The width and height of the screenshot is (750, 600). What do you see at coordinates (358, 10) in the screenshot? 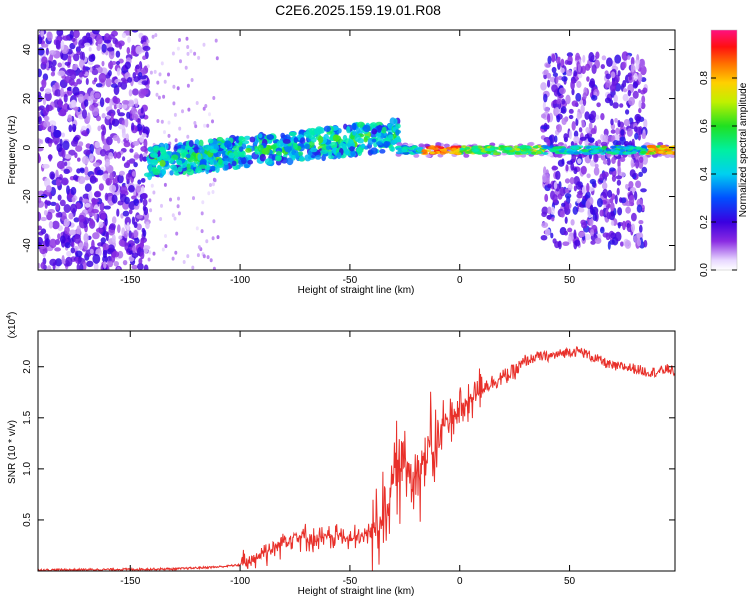
I see `chart-title: C2E6.2025.159.19.01.R08` at bounding box center [358, 10].